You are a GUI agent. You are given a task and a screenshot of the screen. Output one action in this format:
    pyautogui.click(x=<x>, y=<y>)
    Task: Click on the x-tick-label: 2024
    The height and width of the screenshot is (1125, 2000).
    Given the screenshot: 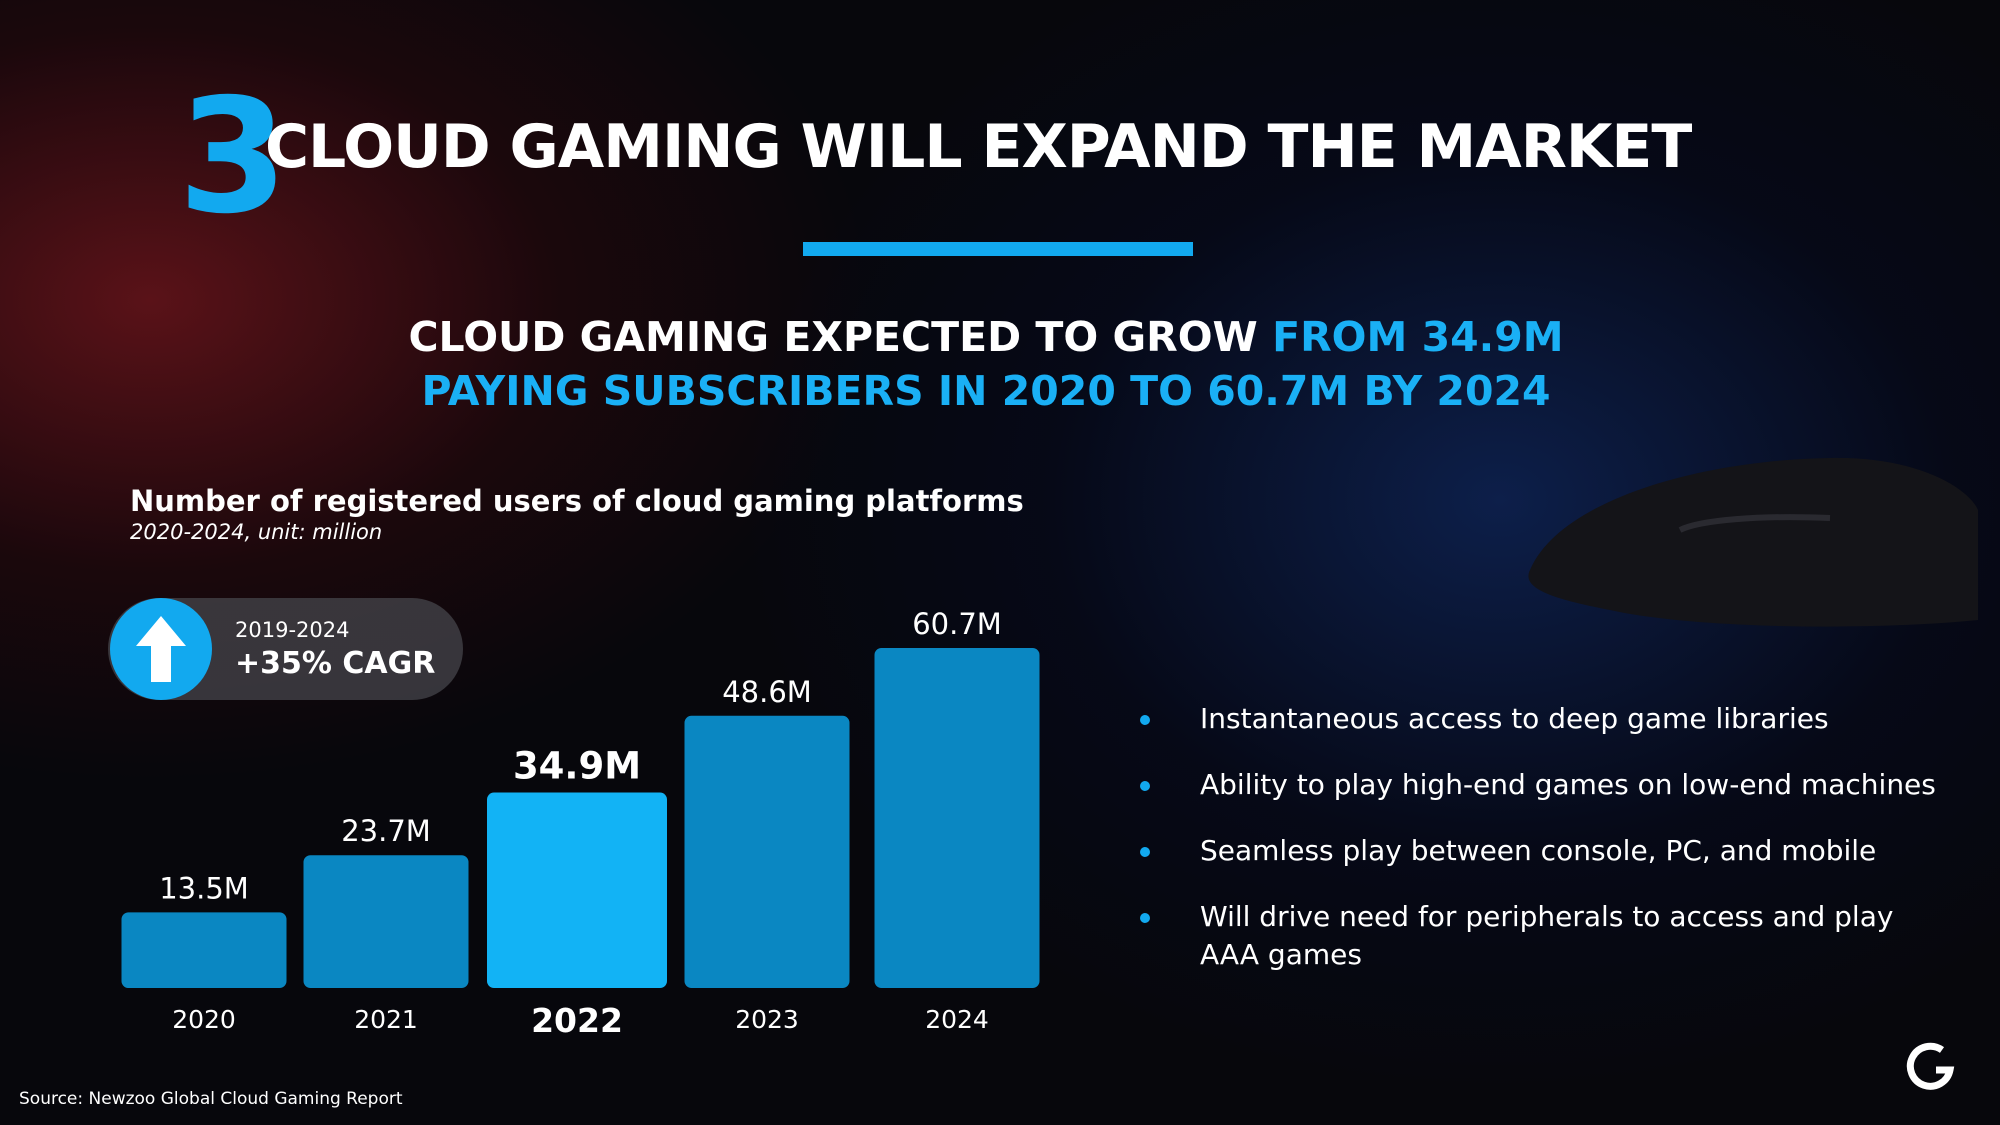 What is the action you would take?
    pyautogui.click(x=957, y=1019)
    